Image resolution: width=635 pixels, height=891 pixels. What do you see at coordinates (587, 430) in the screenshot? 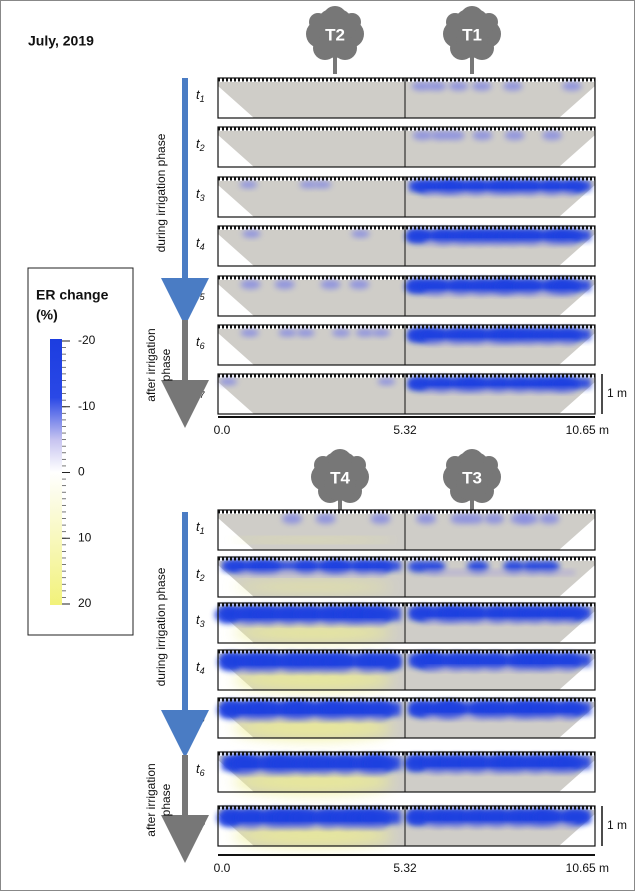
I see `distance-label: 10.65 m` at bounding box center [587, 430].